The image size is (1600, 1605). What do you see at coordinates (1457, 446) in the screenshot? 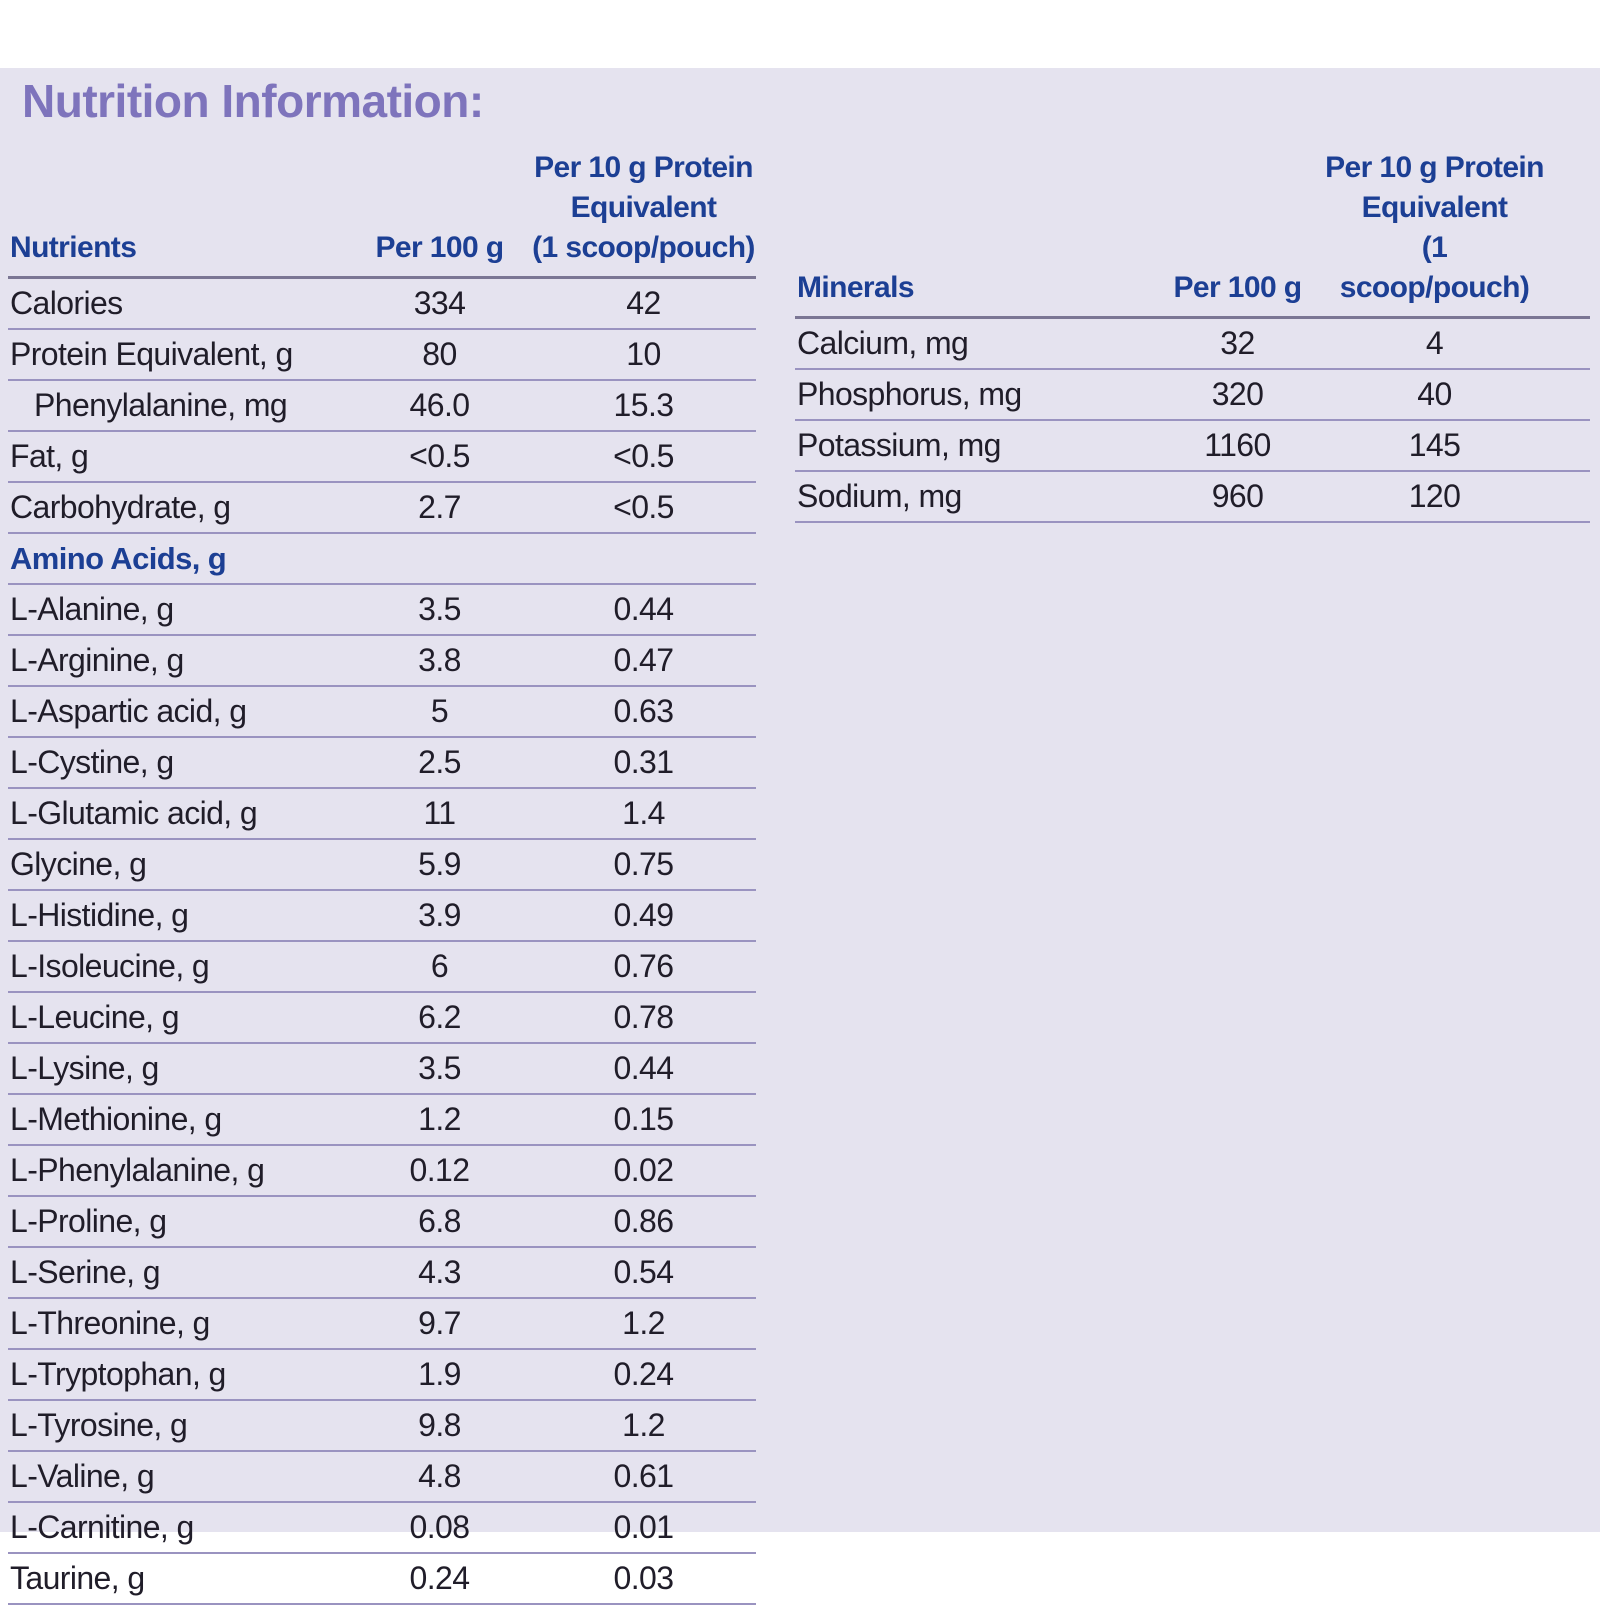
I see `per-10g-value: 145` at bounding box center [1457, 446].